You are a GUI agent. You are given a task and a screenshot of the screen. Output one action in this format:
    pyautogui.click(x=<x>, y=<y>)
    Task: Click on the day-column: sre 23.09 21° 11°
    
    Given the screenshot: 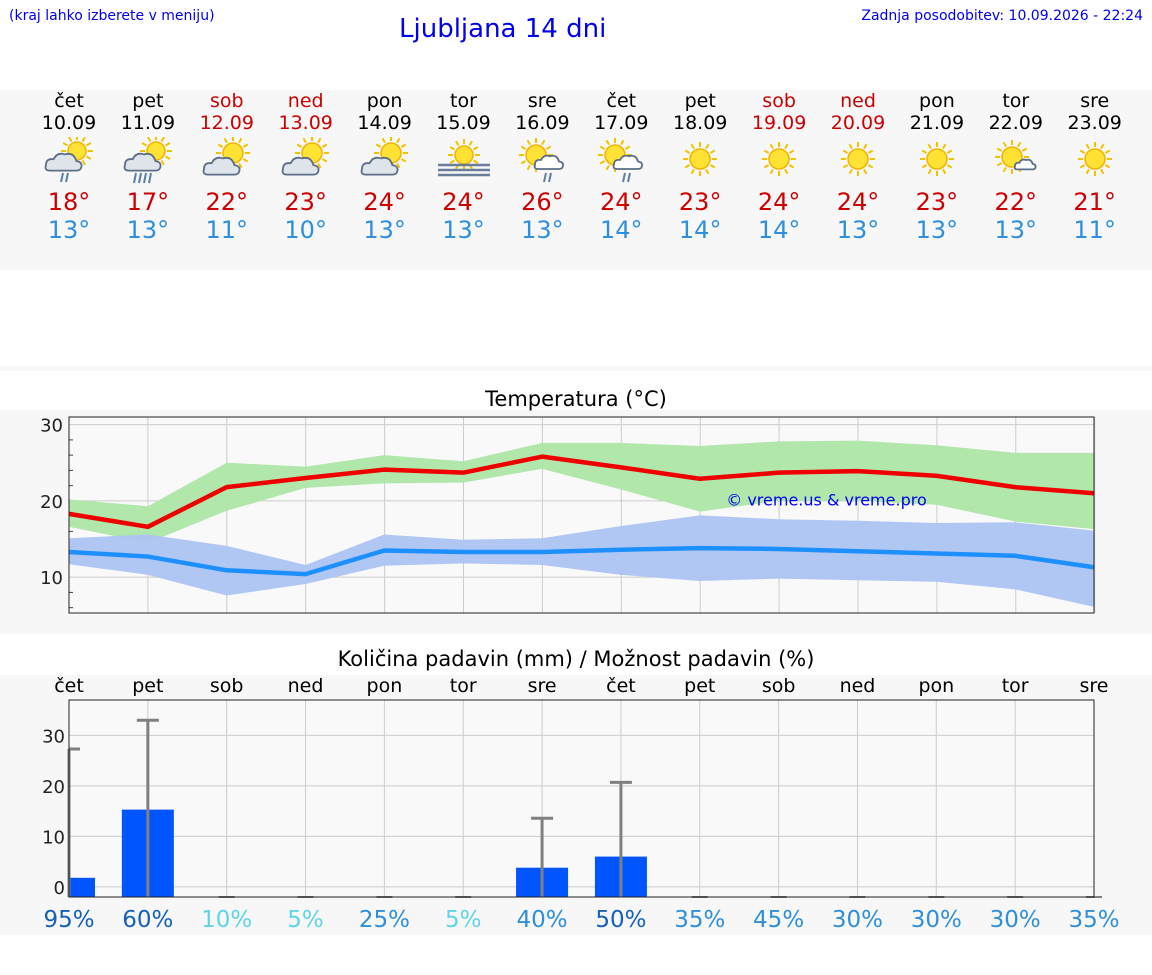 What is the action you would take?
    pyautogui.click(x=1095, y=167)
    